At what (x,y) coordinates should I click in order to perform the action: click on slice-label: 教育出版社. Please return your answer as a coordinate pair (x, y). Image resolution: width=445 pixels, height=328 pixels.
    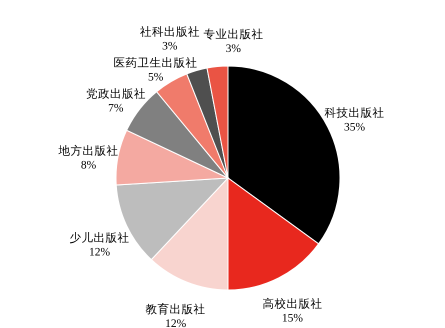
    Looking at the image, I should click on (176, 309).